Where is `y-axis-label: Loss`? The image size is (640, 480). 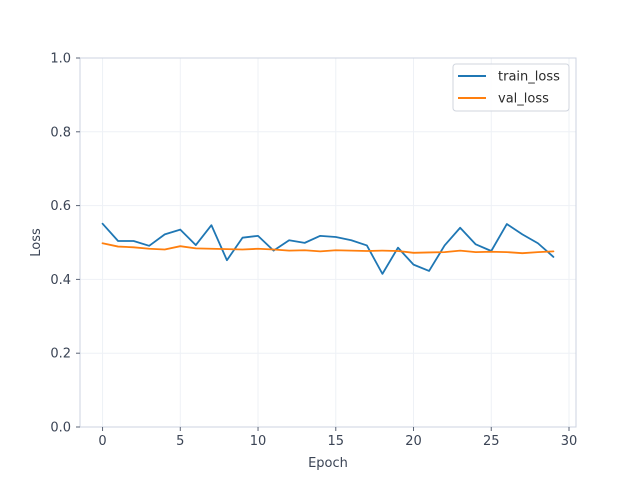
y-axis-label: Loss is located at coordinates (36, 242).